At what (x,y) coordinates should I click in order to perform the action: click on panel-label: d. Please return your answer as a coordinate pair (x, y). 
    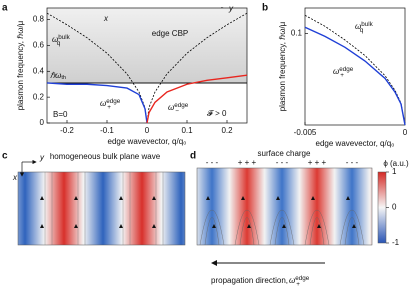
    Looking at the image, I should click on (193, 156).